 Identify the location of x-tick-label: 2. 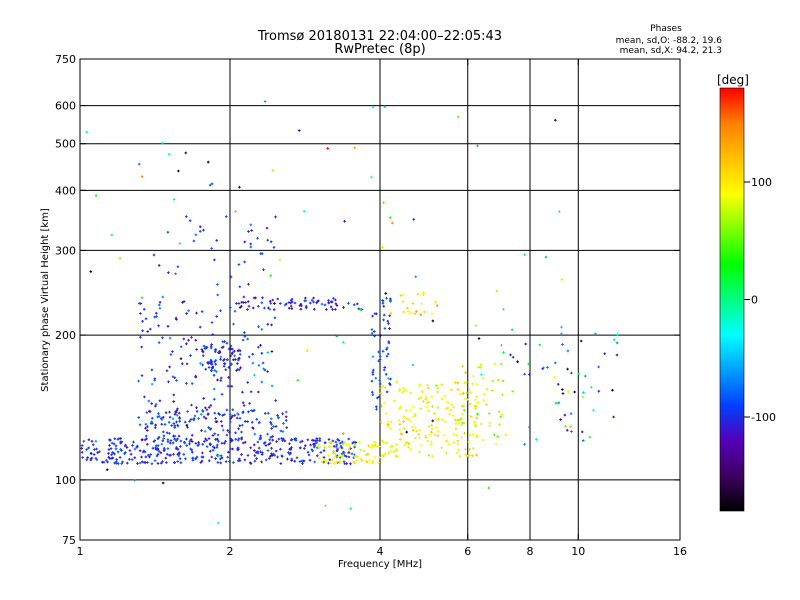
(230, 551).